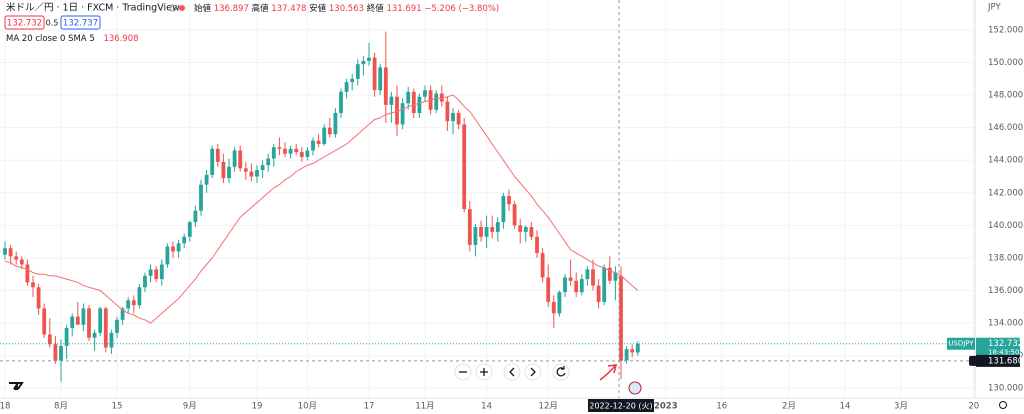  Describe the element at coordinates (548, 407) in the screenshot. I see `x-tick-label: 12月` at that location.